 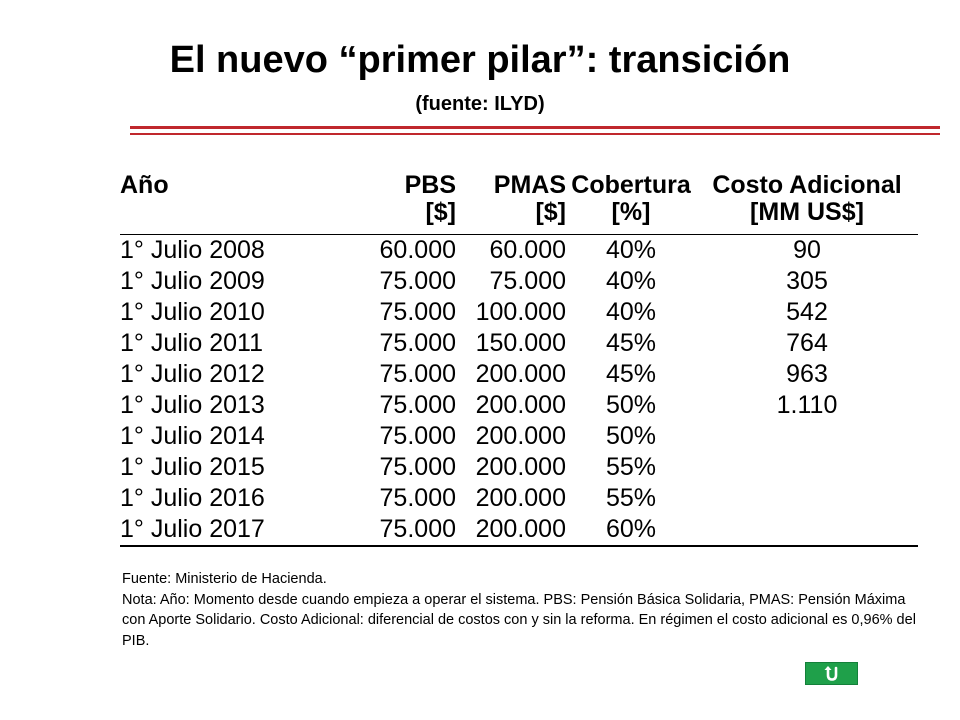 I want to click on table-row: 1° Julio 2008 60.000 60.000 40% 90, so click(x=519, y=251).